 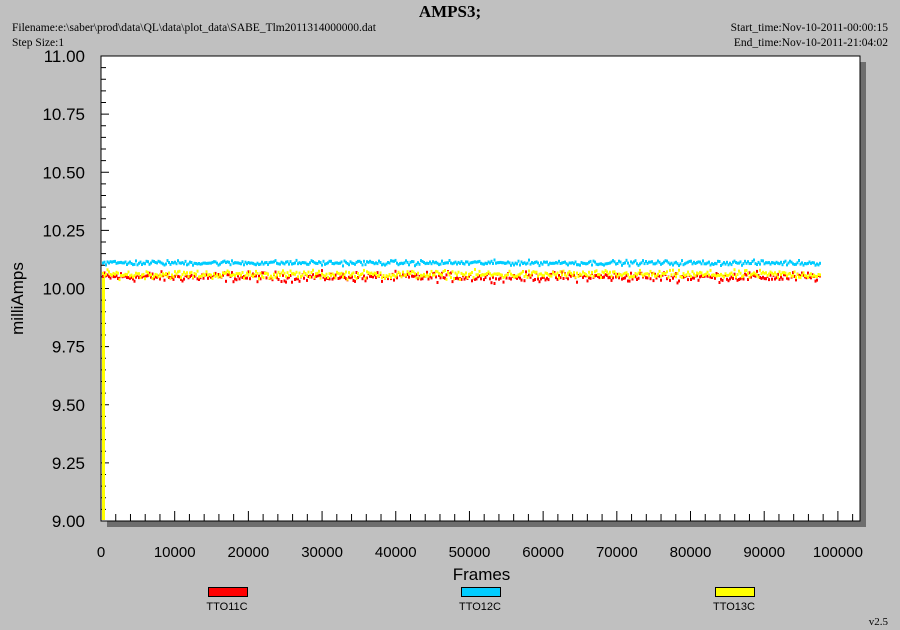 What do you see at coordinates (735, 592) in the screenshot?
I see `legend-swatch-tto13c` at bounding box center [735, 592].